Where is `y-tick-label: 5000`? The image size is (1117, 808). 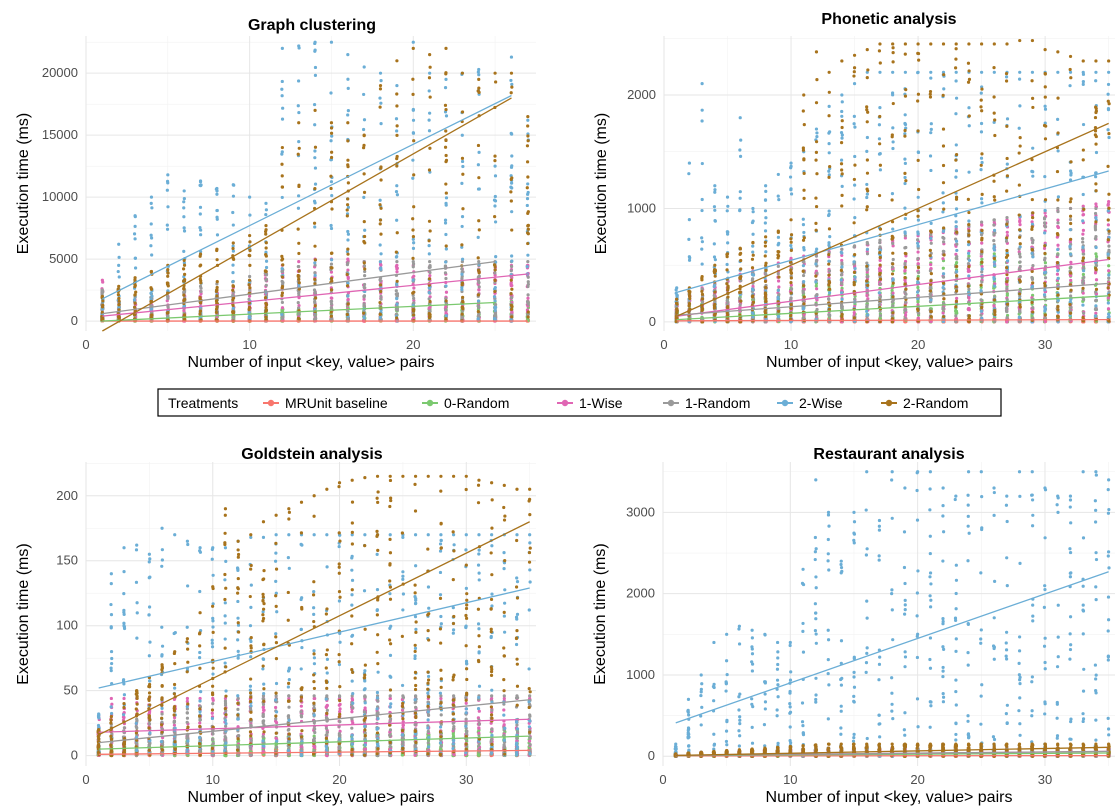 y-tick-label: 5000 is located at coordinates (63, 258).